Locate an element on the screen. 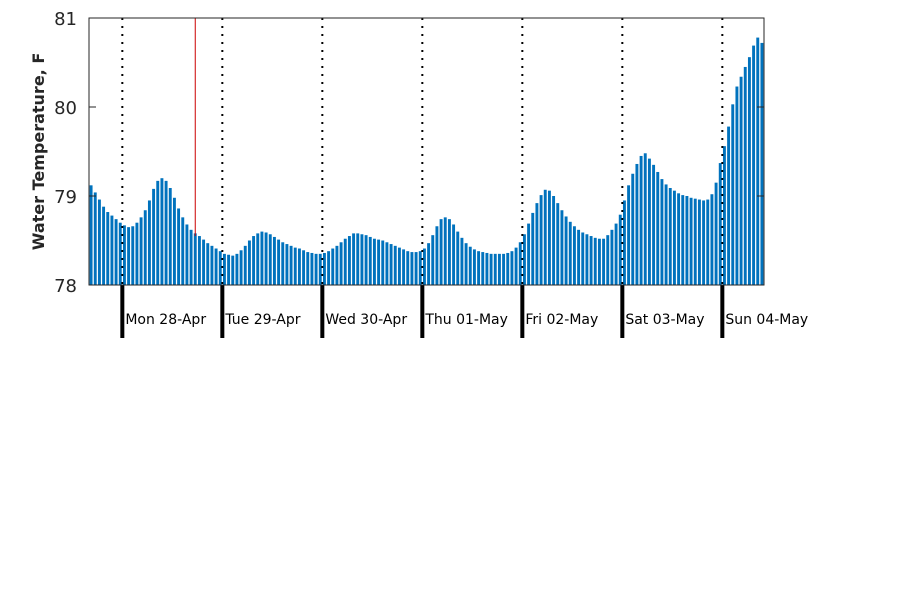 The width and height of the screenshot is (900, 600). y-tick-label: 81 is located at coordinates (65, 19).